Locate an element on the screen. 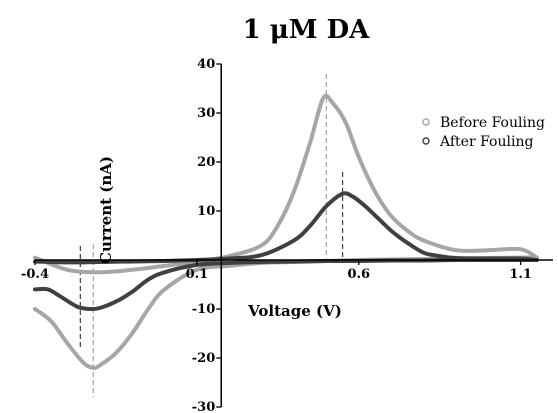 Image resolution: width=558 pixels, height=413 pixels. x-tick-label: 0.1 is located at coordinates (197, 274).